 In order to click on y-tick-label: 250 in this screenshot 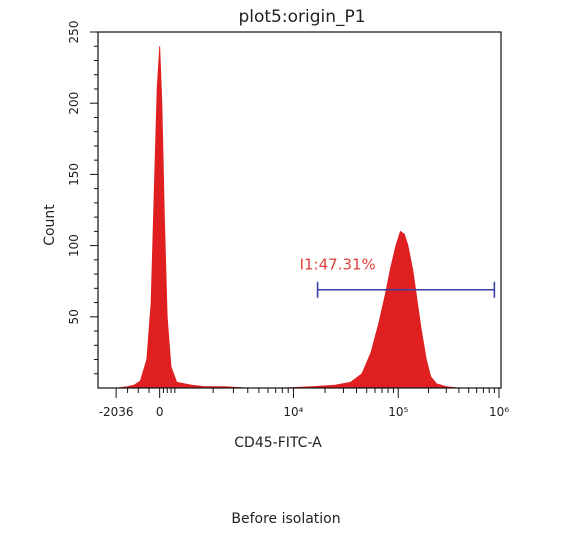, I will do `click(74, 32)`.